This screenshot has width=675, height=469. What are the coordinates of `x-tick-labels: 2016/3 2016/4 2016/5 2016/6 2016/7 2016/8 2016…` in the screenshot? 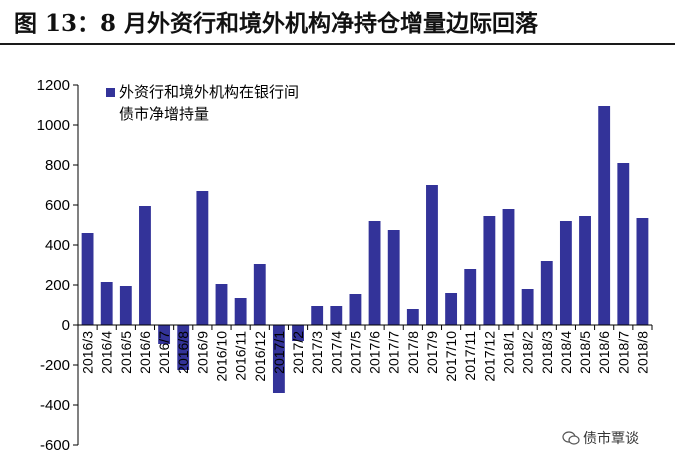 It's located at (365, 356).